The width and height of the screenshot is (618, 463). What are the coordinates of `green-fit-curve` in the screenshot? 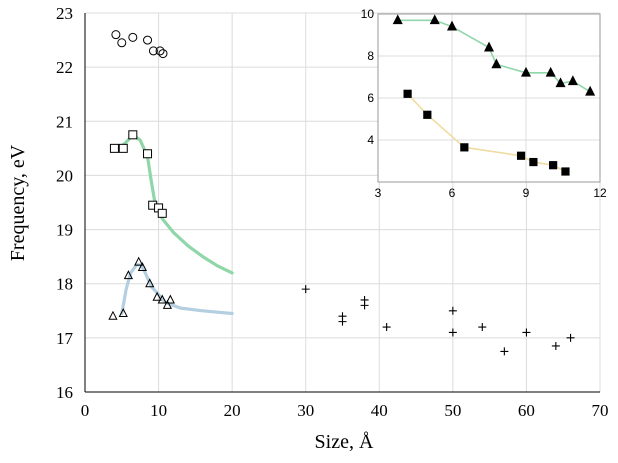 It's located at (175, 204).